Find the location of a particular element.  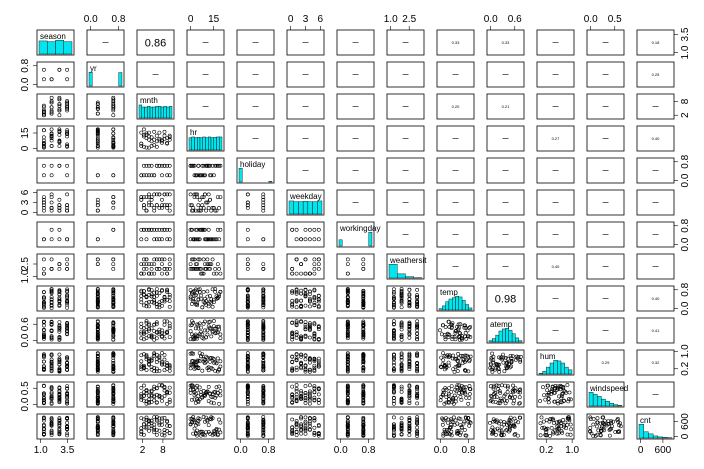

hist-bar-windspeed is located at coordinates (607, 403).